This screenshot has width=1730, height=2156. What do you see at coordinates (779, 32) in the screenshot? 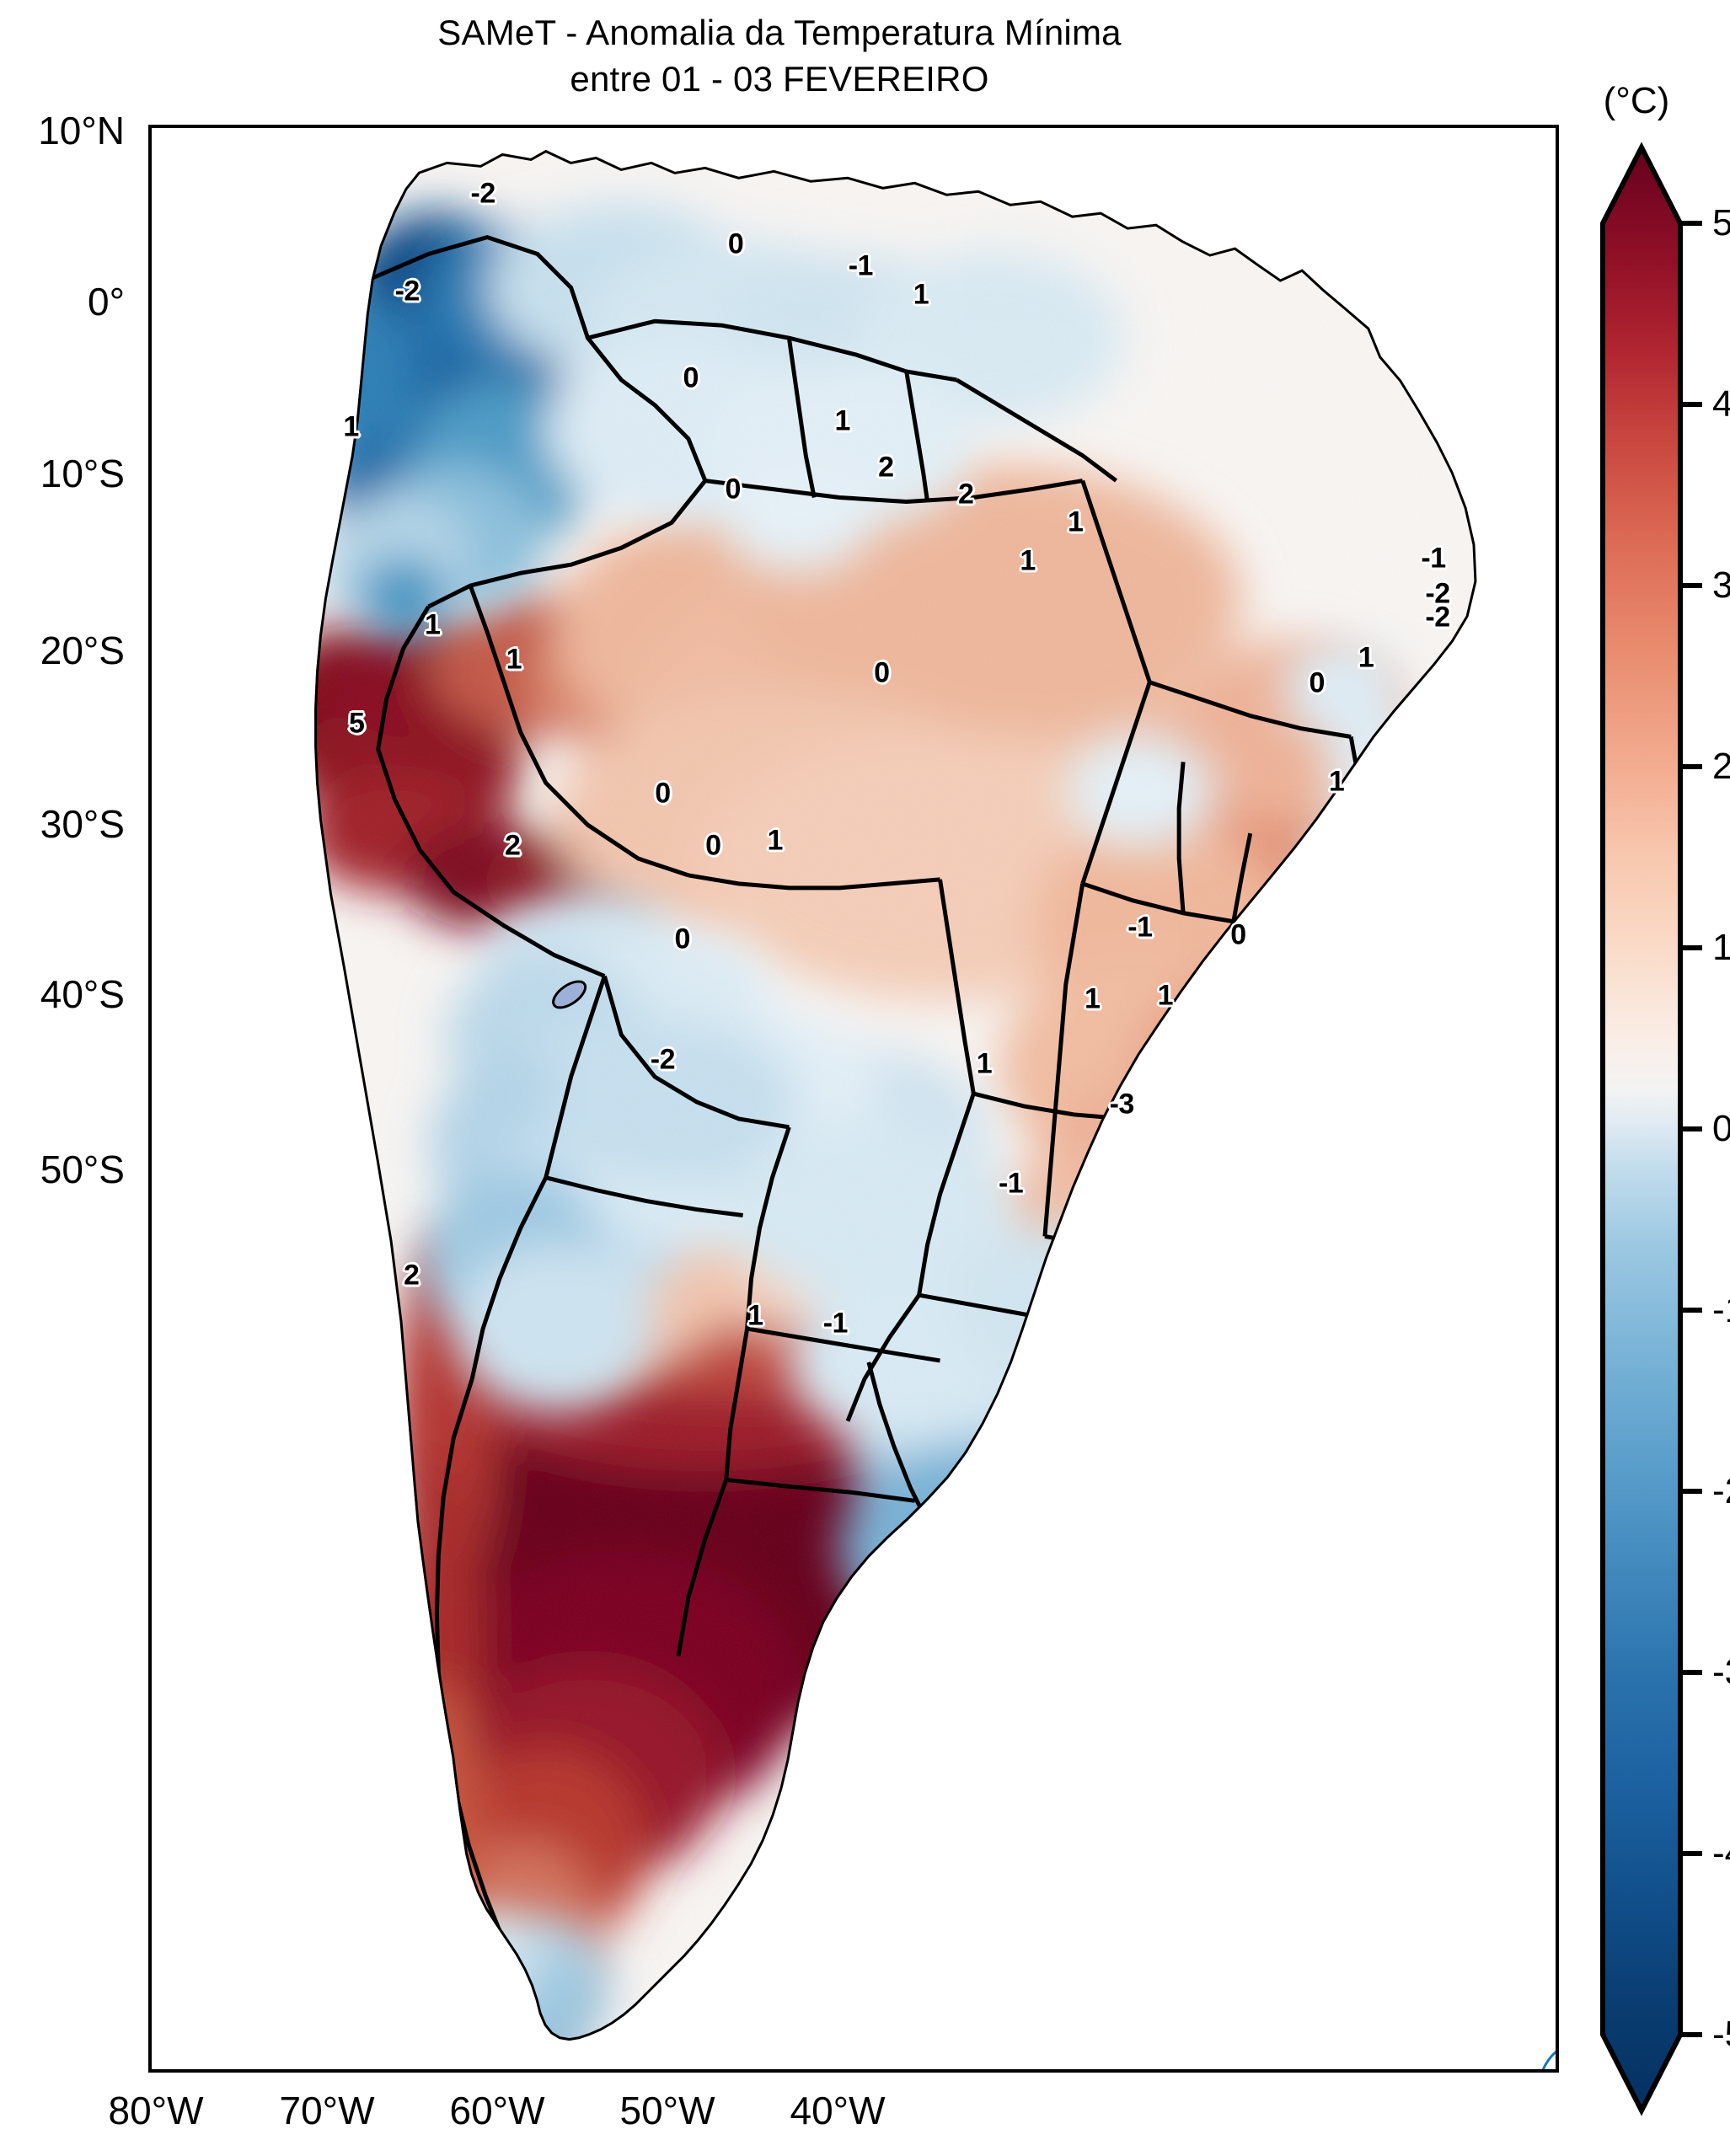
I see `title-line-1: SAMeT - Anomalia da Temperatura Mínima` at bounding box center [779, 32].